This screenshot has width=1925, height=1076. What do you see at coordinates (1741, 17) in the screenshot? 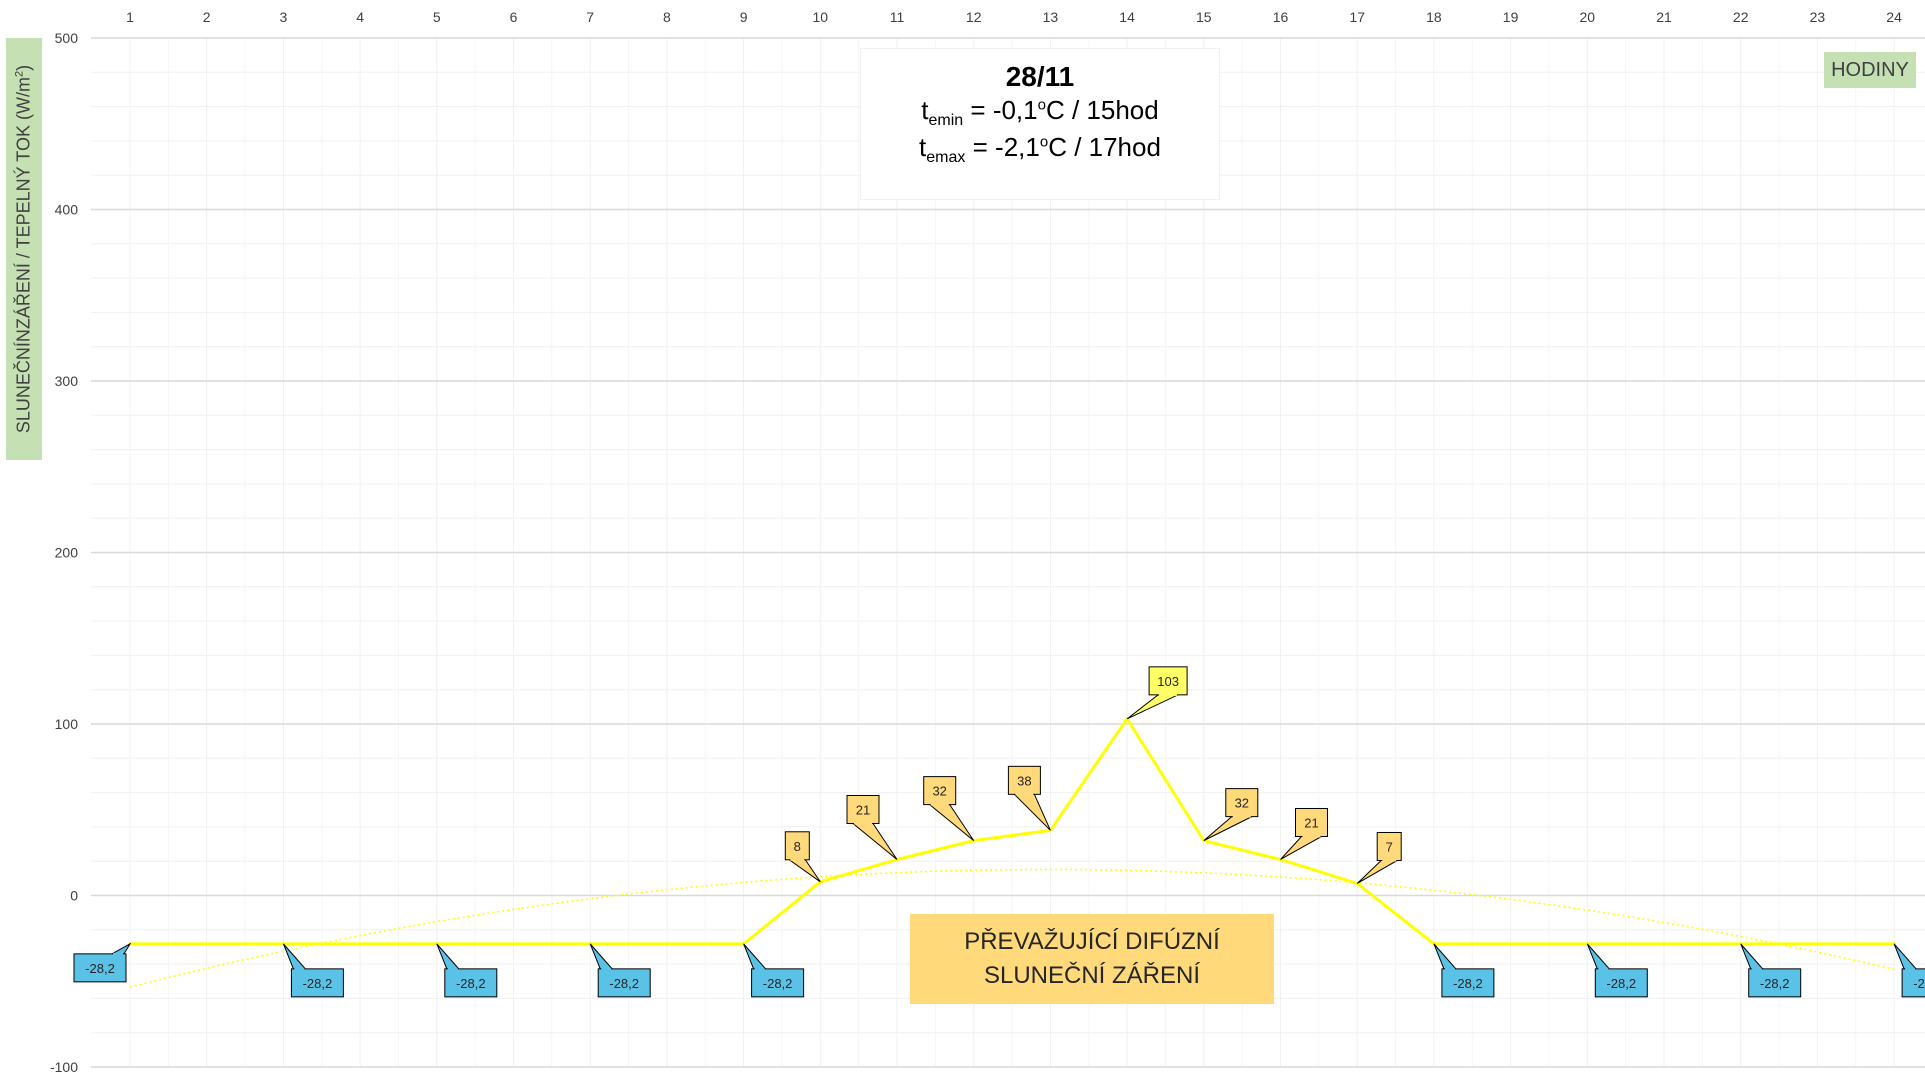
I see `x-tick-label: 22` at bounding box center [1741, 17].